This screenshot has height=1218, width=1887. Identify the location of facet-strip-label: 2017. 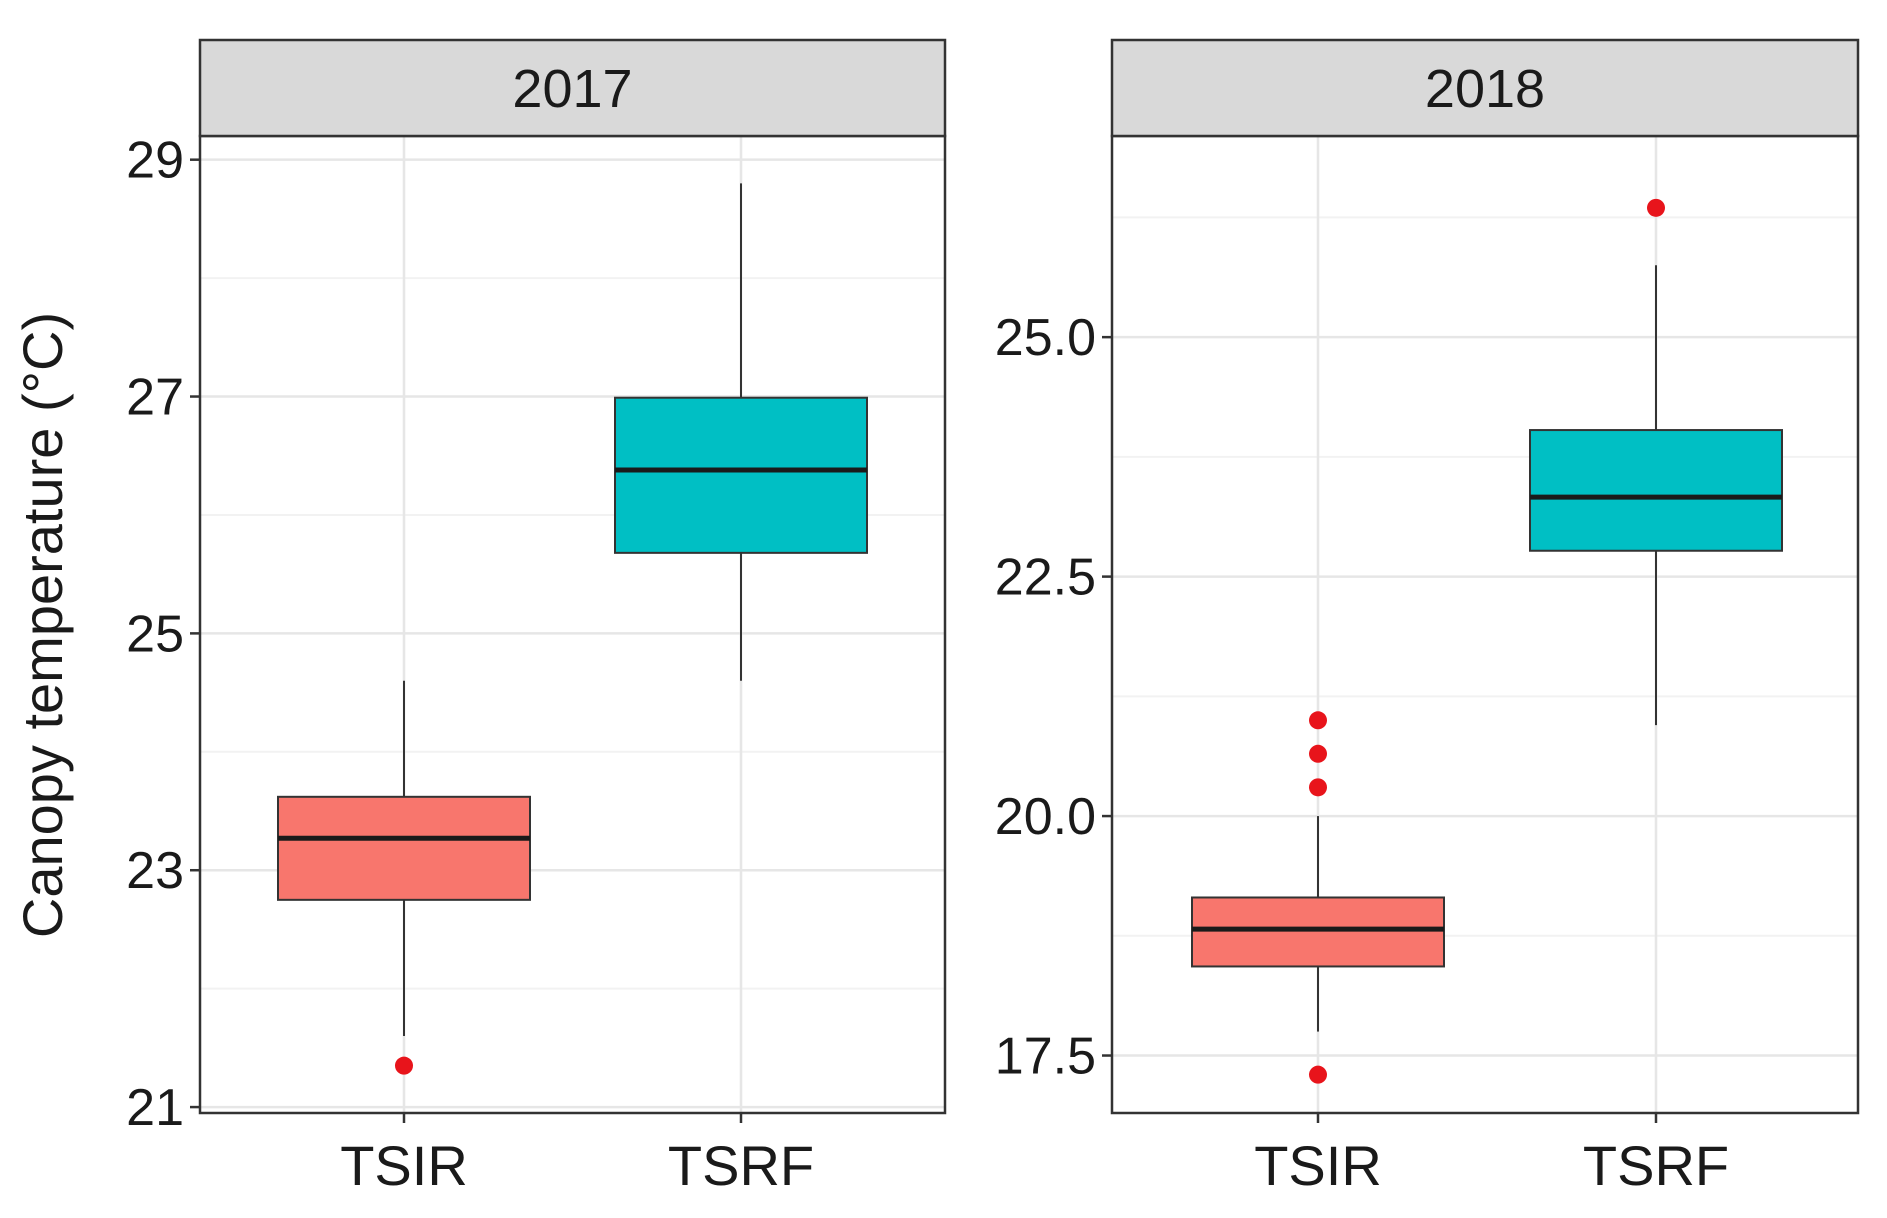
(572, 89).